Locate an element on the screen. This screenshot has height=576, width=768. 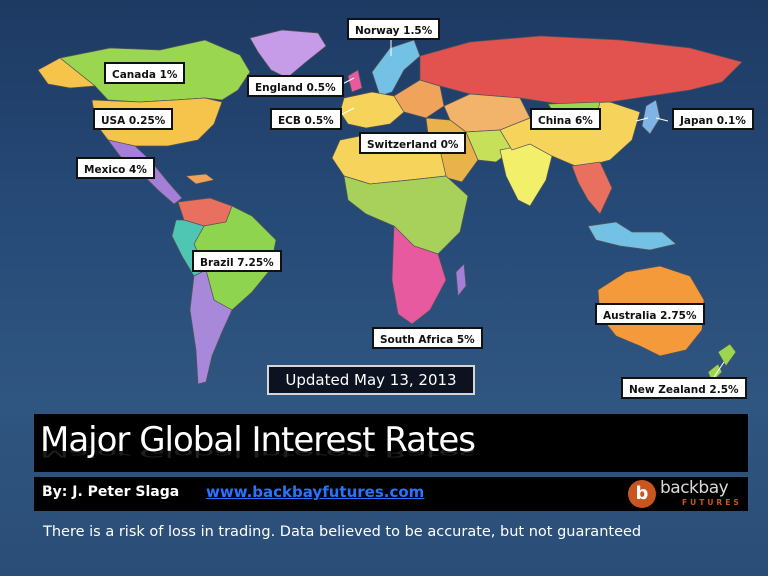
label-south-africa: South Africa 5% is located at coordinates (427, 338).